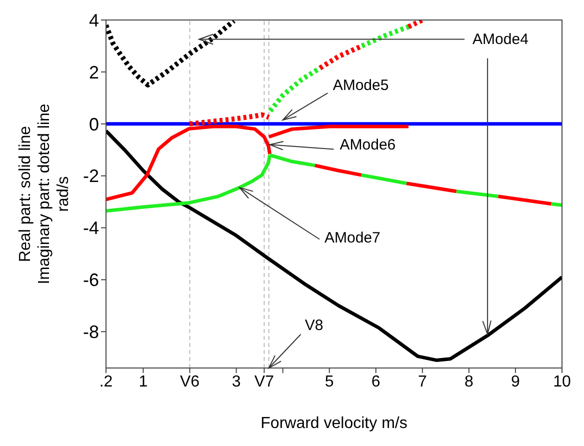  I want to click on y-tick-label: -2, so click(90, 176).